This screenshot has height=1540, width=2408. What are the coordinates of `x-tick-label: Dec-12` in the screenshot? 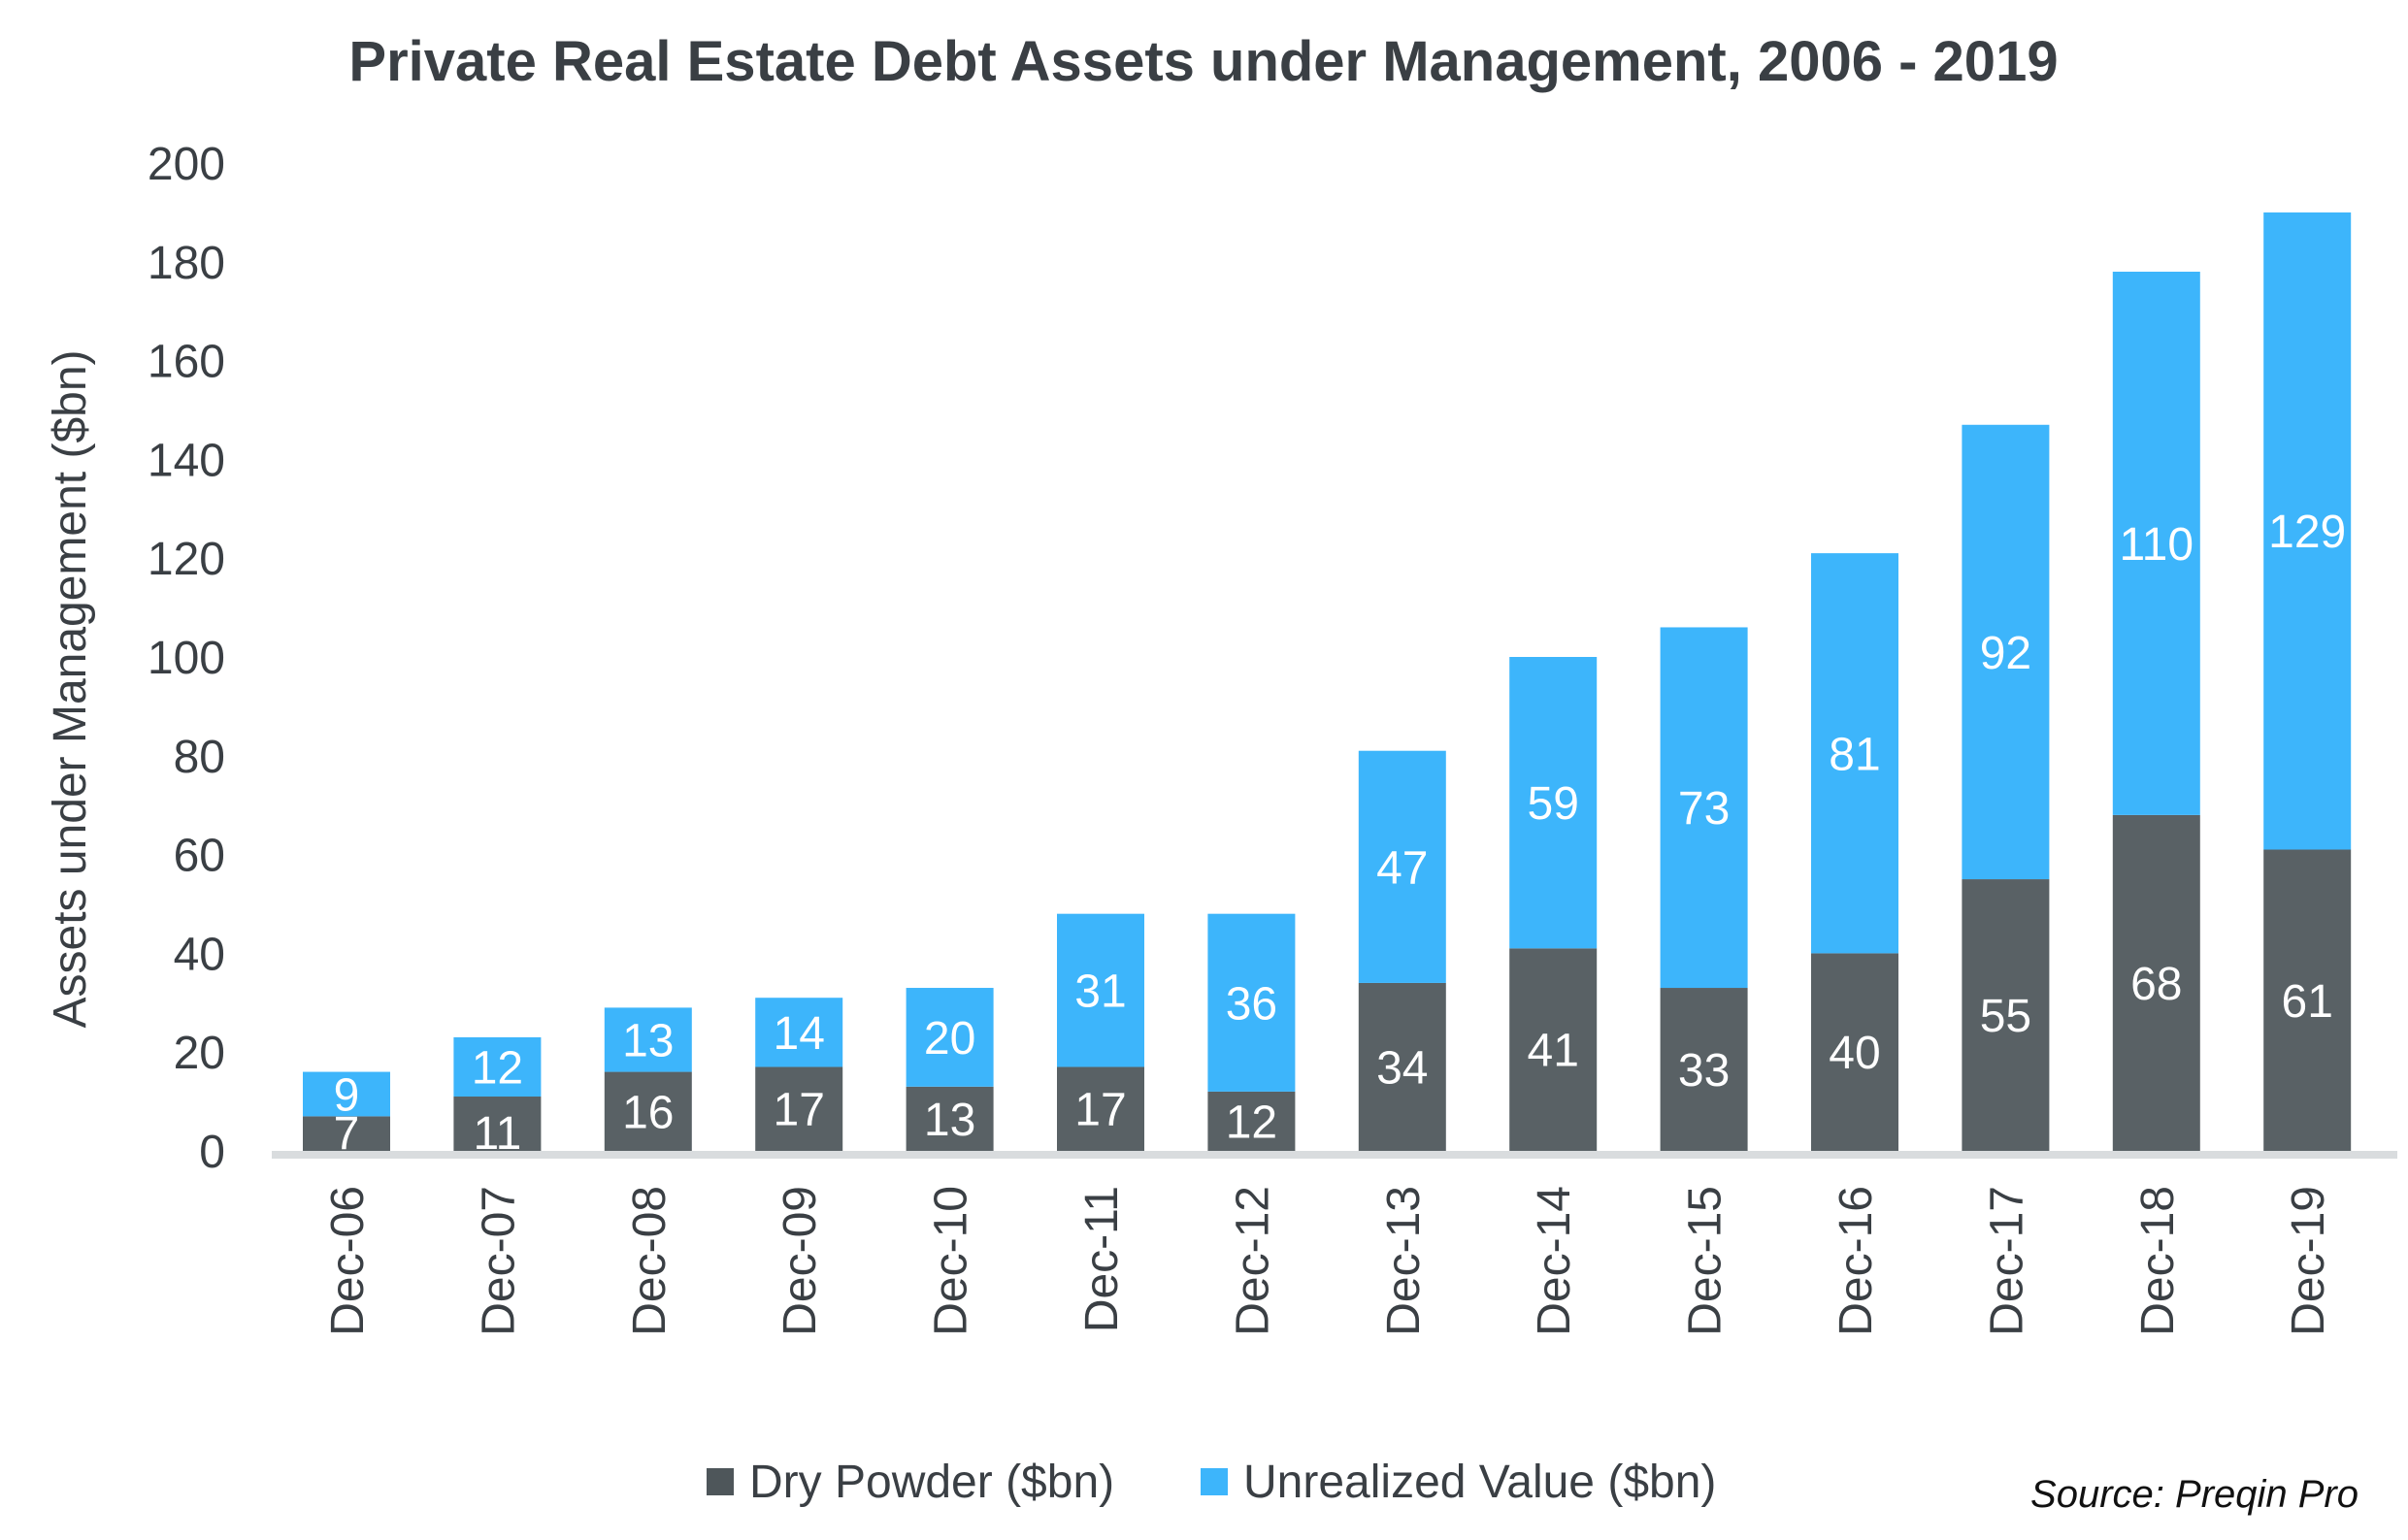 It's located at (1252, 1261).